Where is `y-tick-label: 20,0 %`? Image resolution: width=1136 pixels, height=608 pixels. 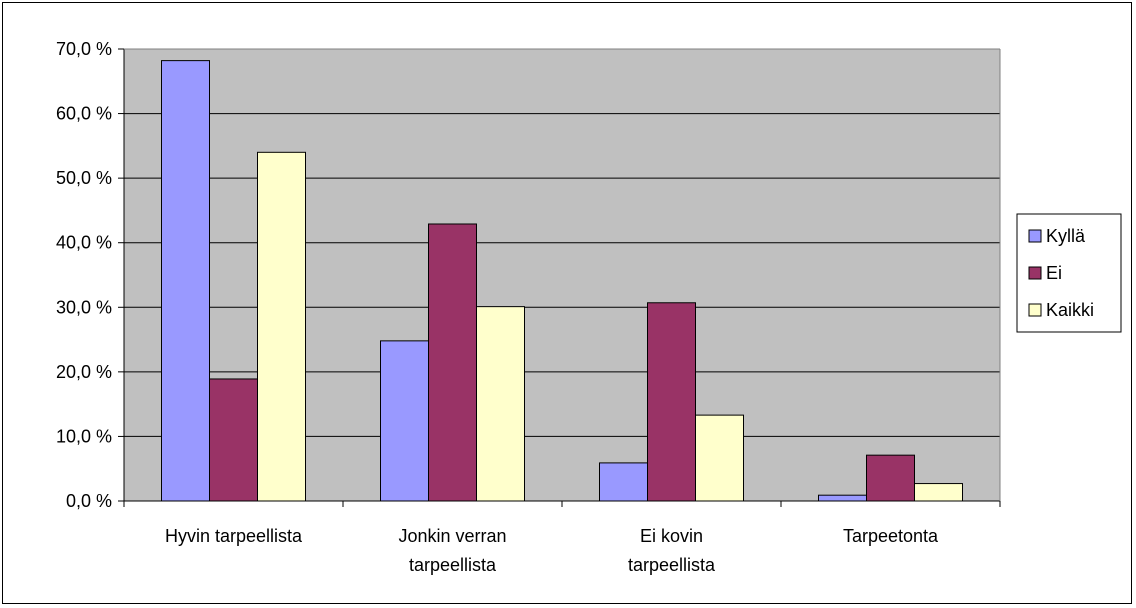 y-tick-label: 20,0 % is located at coordinates (84, 372).